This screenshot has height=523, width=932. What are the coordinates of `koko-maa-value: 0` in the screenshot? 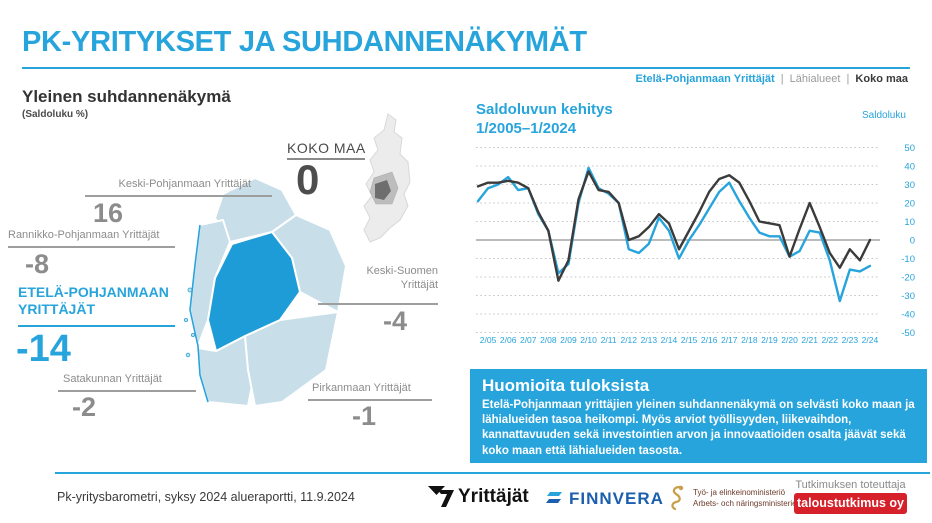 It's located at (308, 179).